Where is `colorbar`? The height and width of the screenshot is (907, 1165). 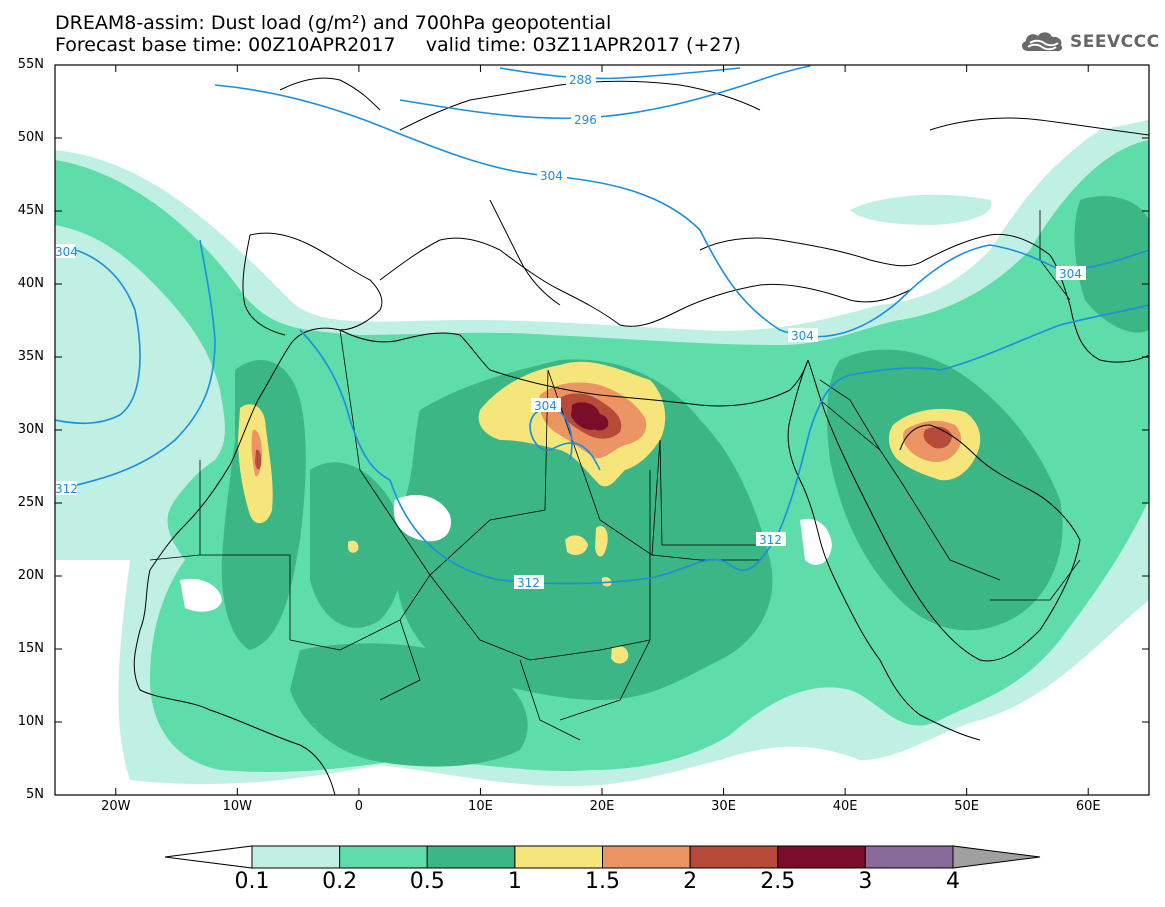 colorbar is located at coordinates (602, 857).